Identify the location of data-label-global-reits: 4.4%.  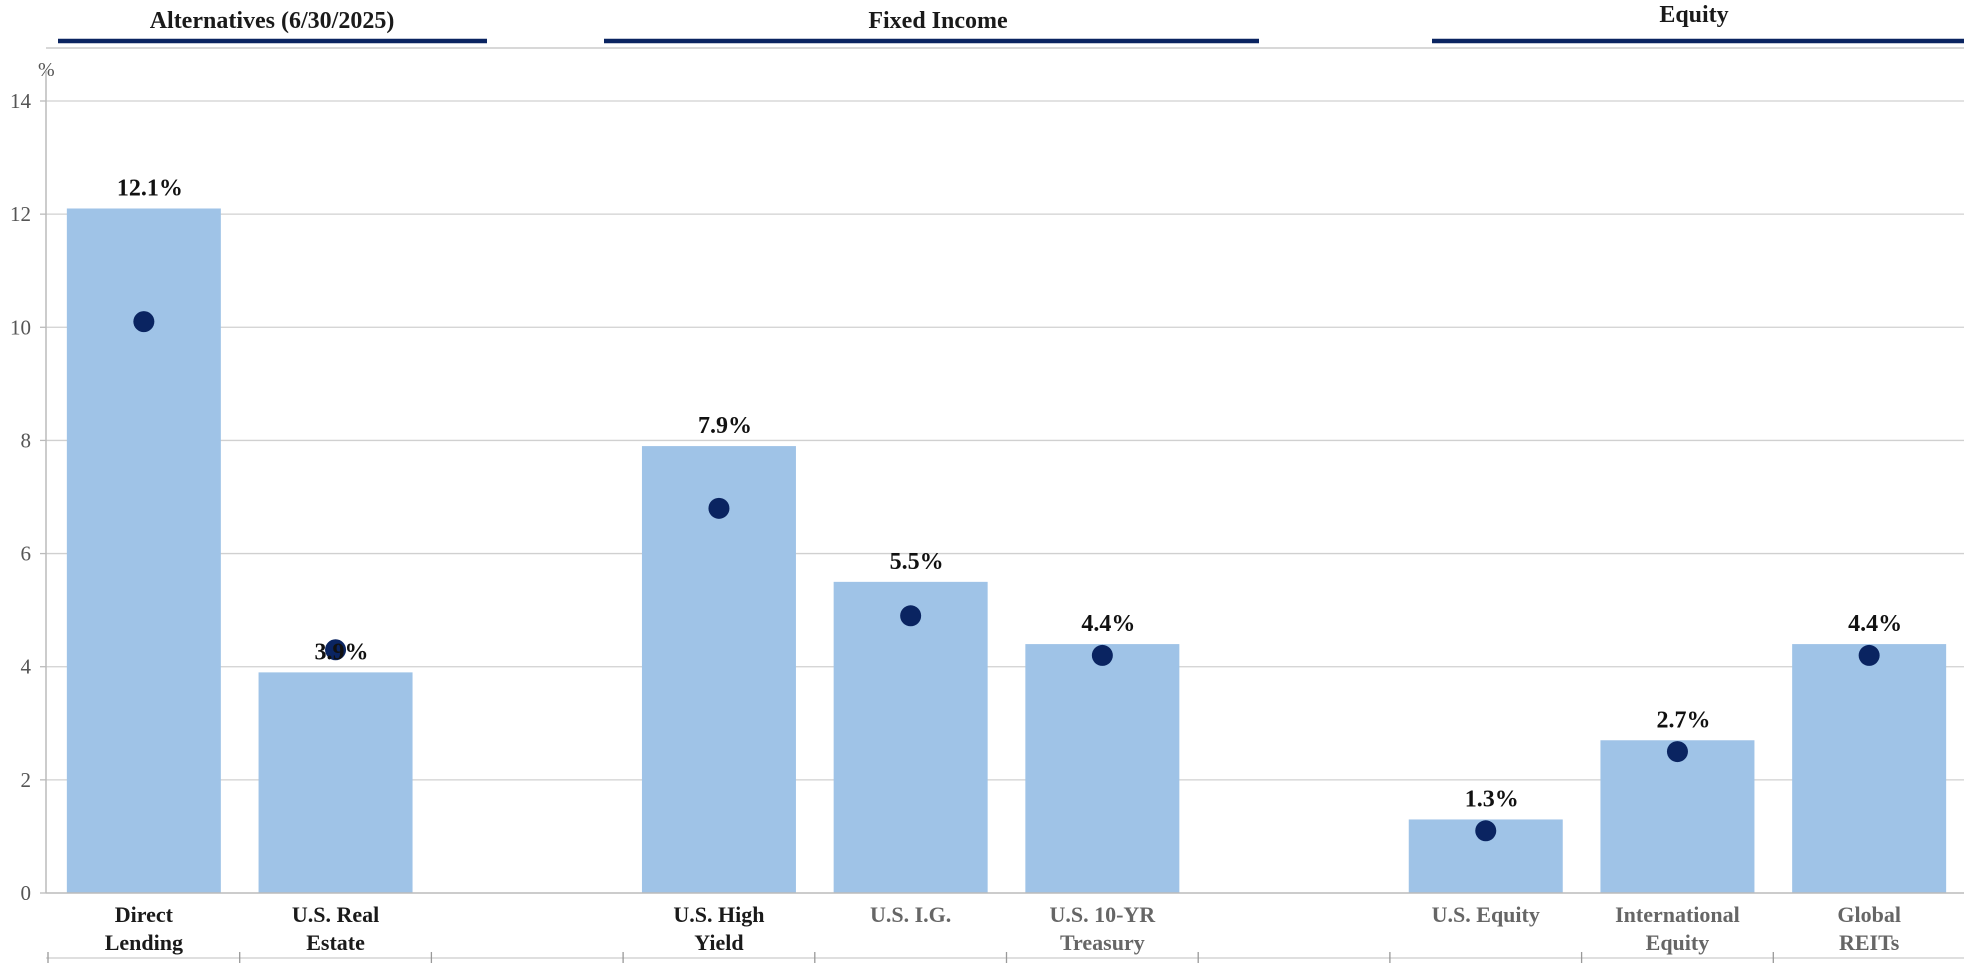
(1875, 624).